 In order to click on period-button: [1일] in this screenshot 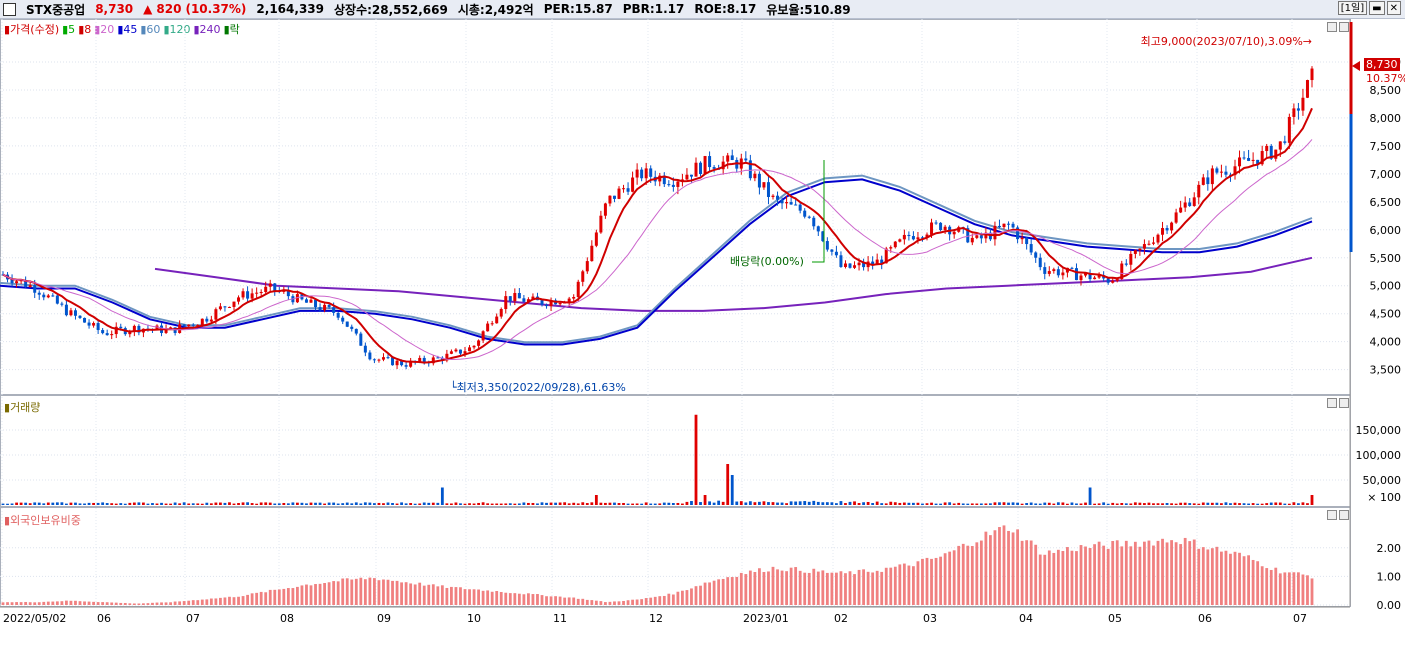, I will do `click(1352, 8)`.